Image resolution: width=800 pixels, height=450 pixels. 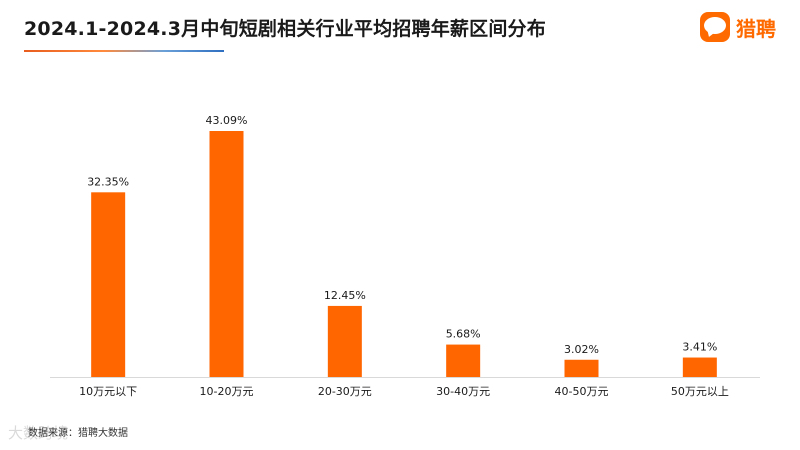 I want to click on data-source-note: 数据来源：猎聘大数据, so click(x=78, y=433).